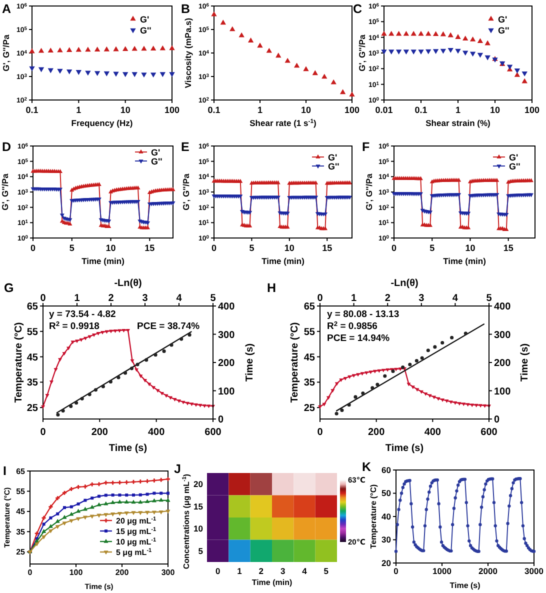 The width and height of the screenshot is (546, 593). What do you see at coordinates (187, 53) in the screenshot?
I see `y-axis-title: Viscosity (mPa.s)` at bounding box center [187, 53].